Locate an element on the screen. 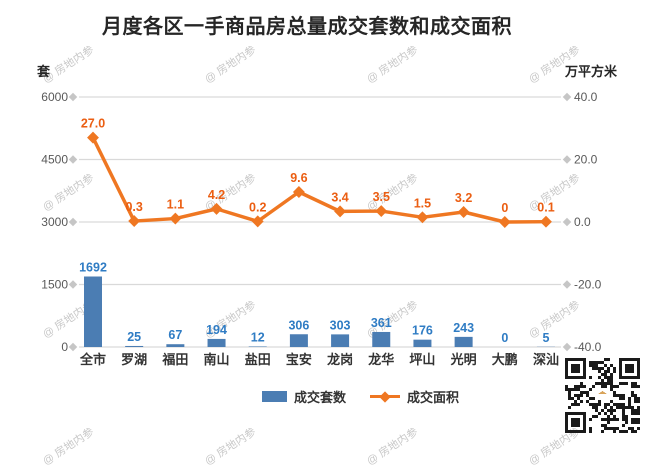 The width and height of the screenshot is (645, 469). line-value-label: 4.2 is located at coordinates (216, 195).